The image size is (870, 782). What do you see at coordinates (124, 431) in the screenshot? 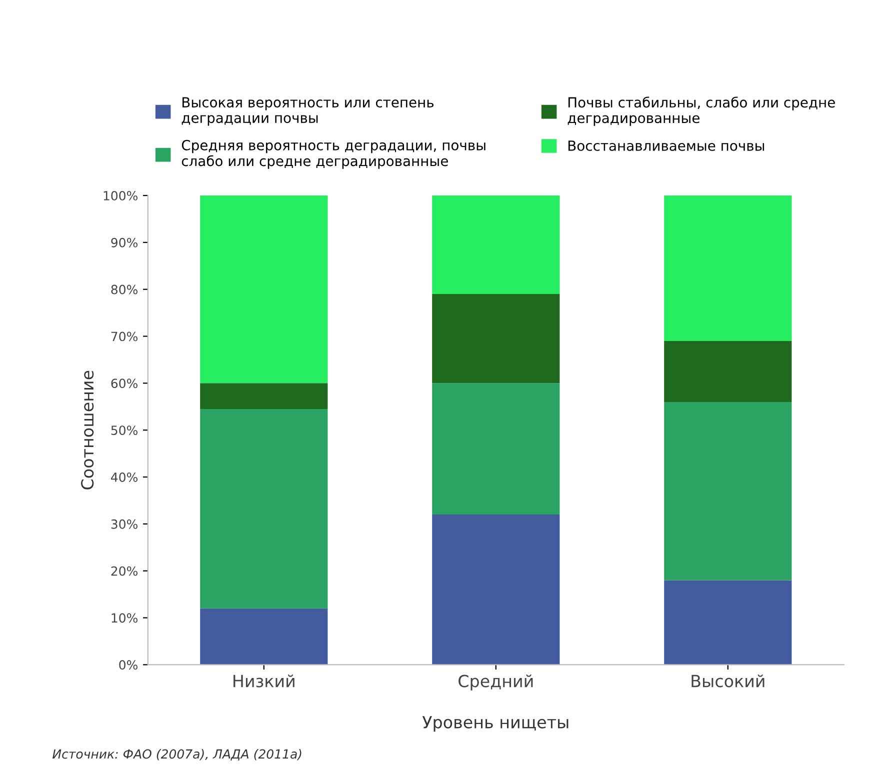
I see `y-tick-label: 50%` at bounding box center [124, 431].